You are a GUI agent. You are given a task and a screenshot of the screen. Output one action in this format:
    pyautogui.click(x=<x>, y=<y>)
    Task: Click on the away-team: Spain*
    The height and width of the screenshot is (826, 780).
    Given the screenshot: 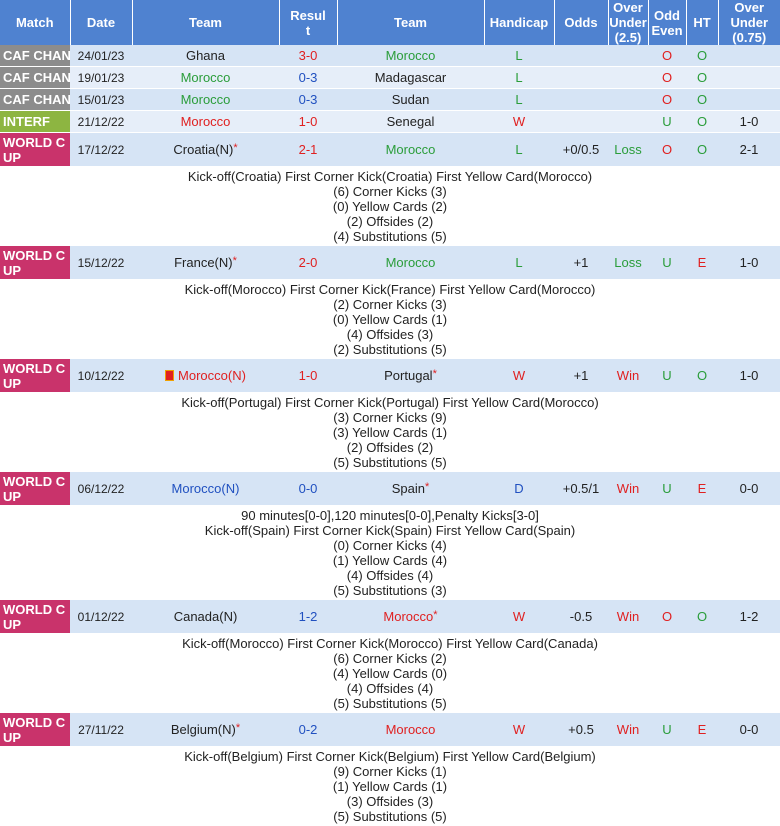 What is the action you would take?
    pyautogui.click(x=410, y=489)
    